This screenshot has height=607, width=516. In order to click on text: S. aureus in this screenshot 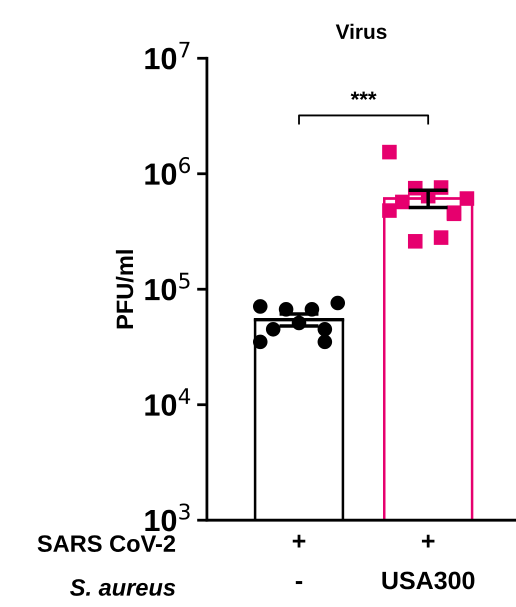, I will do `click(123, 587)`.